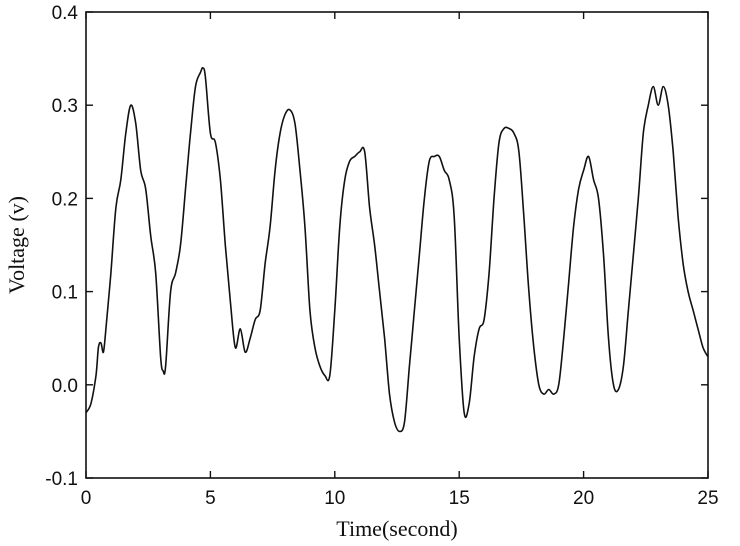 Image resolution: width=740 pixels, height=546 pixels. What do you see at coordinates (396, 528) in the screenshot?
I see `x-axis-title: Time(second)` at bounding box center [396, 528].